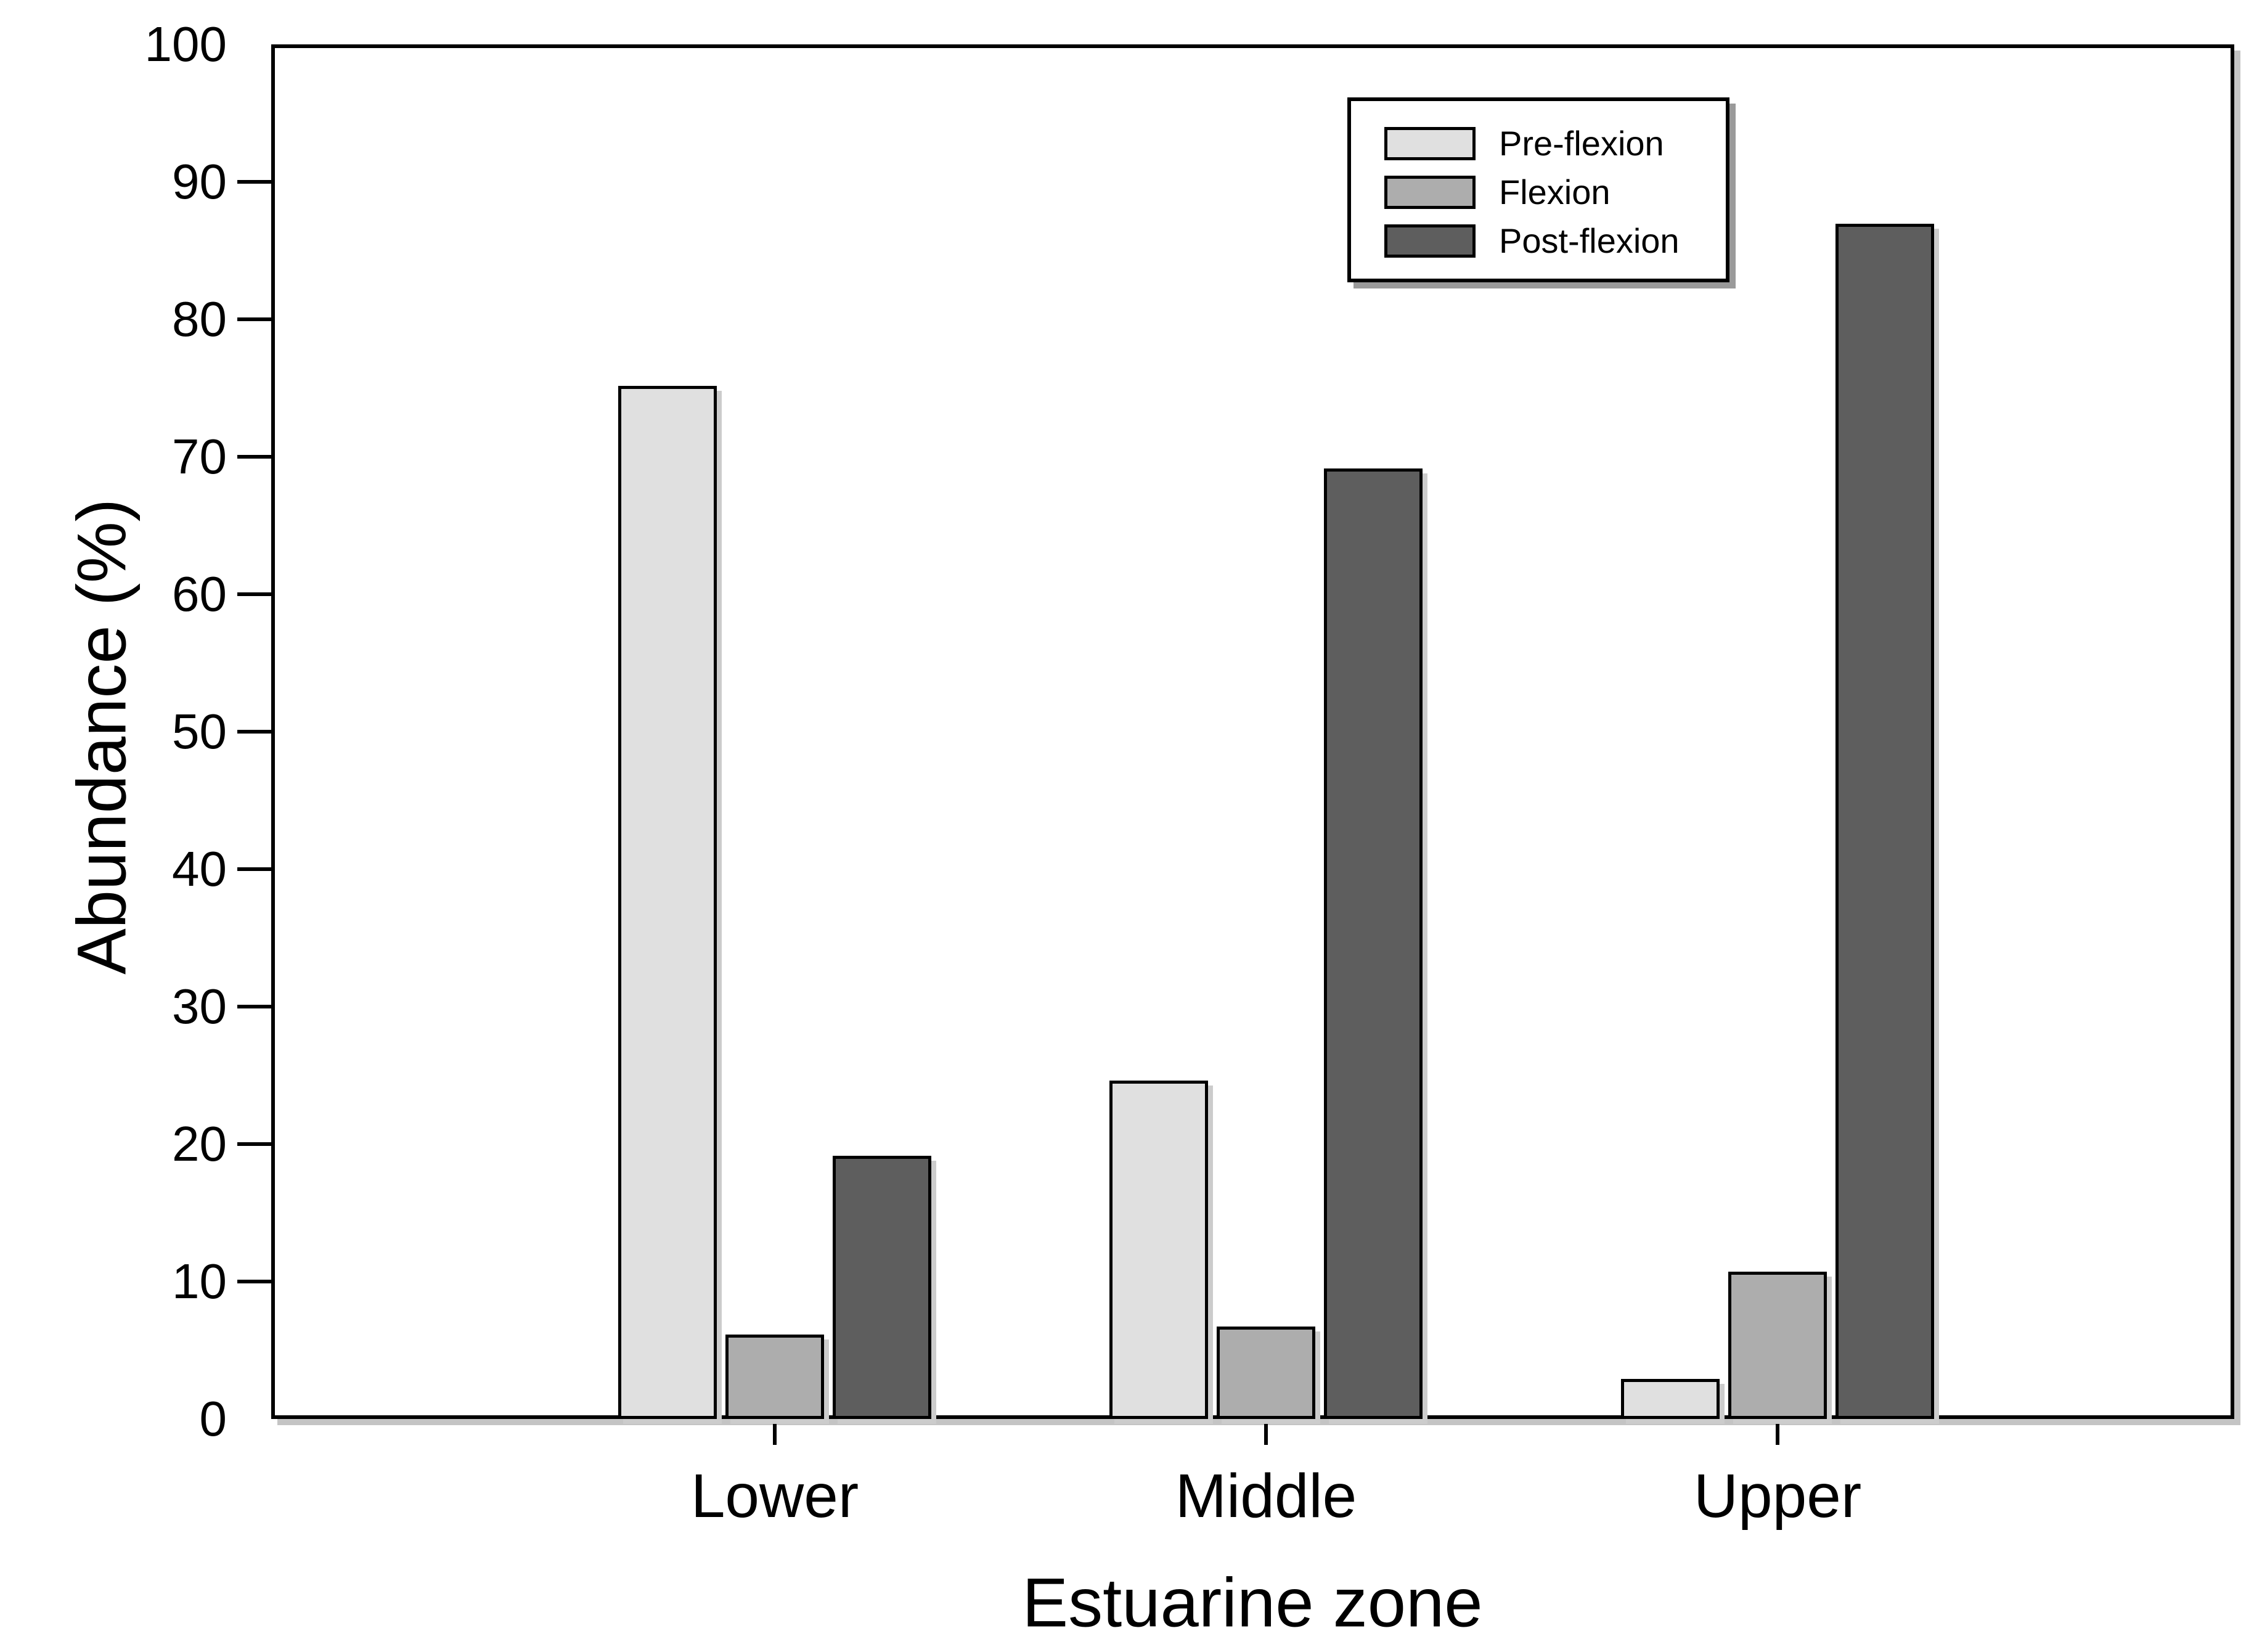  What do you see at coordinates (199, 456) in the screenshot?
I see `y-tick-label: 70` at bounding box center [199, 456].